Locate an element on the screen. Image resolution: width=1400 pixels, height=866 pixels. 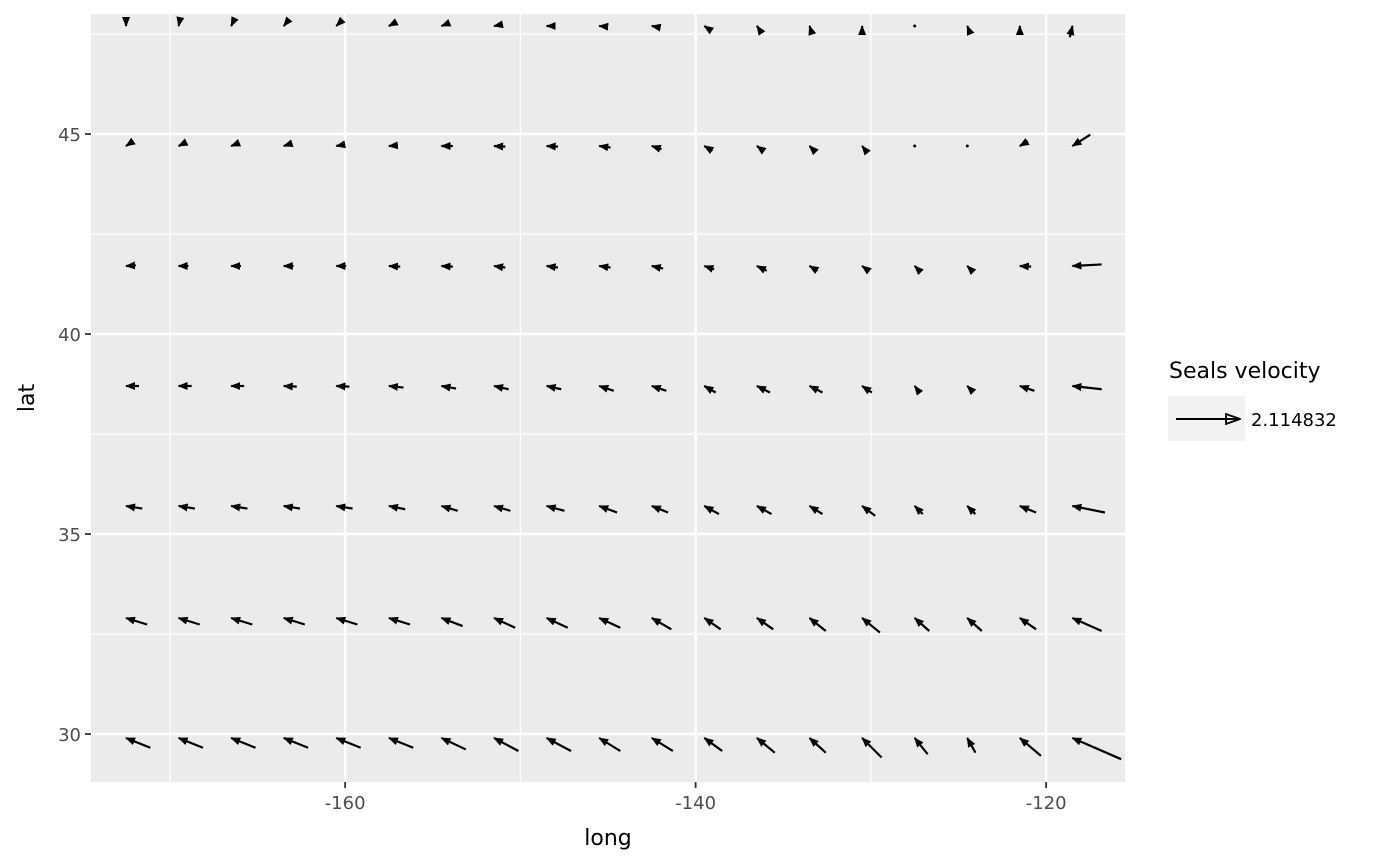
x-axis-title: long is located at coordinates (607, 838).